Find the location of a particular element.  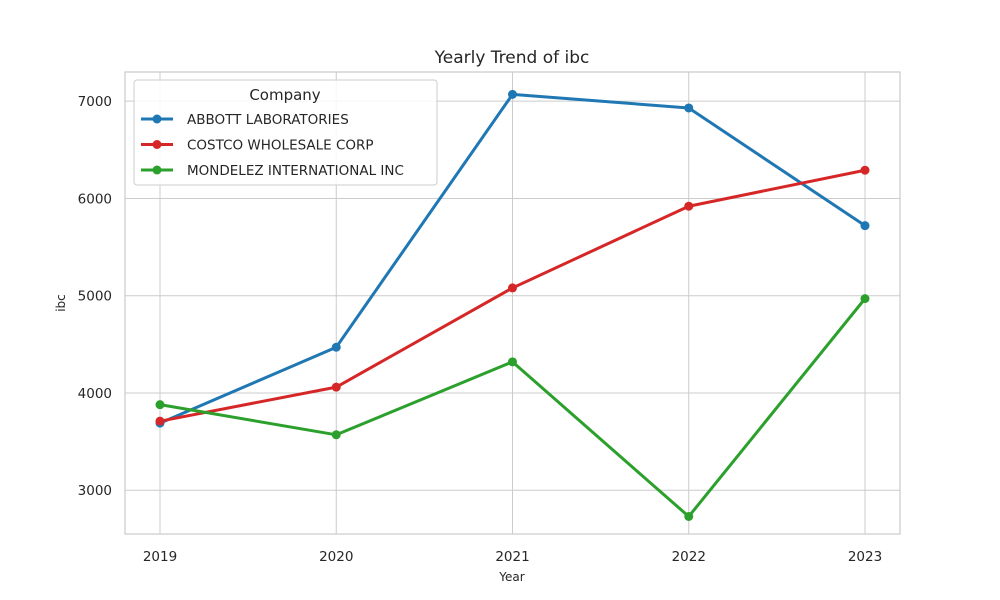

data-point-abbott-laboratories-2022 is located at coordinates (689, 108).